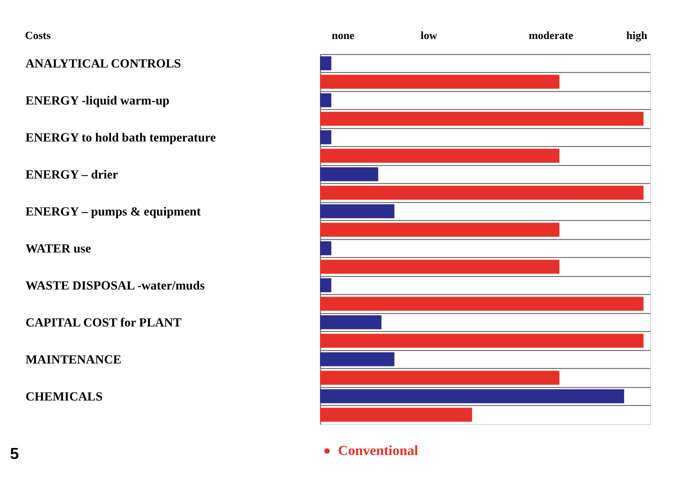  What do you see at coordinates (59, 248) in the screenshot?
I see `y-tick-label: WATER use` at bounding box center [59, 248].